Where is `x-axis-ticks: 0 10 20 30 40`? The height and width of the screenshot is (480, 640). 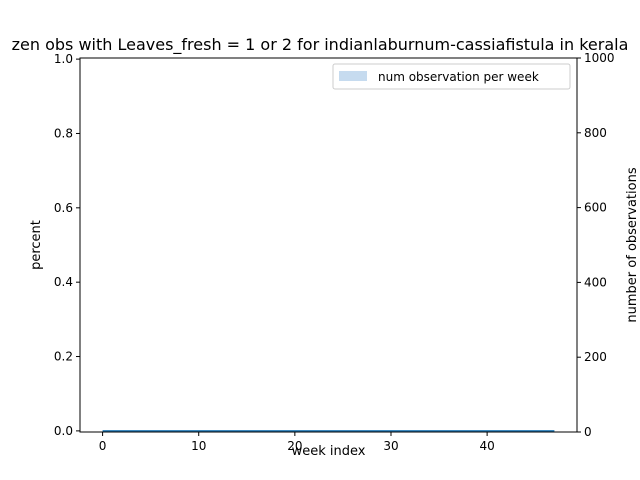
x-axis-ticks: 0 10 20 30 40 is located at coordinates (297, 442).